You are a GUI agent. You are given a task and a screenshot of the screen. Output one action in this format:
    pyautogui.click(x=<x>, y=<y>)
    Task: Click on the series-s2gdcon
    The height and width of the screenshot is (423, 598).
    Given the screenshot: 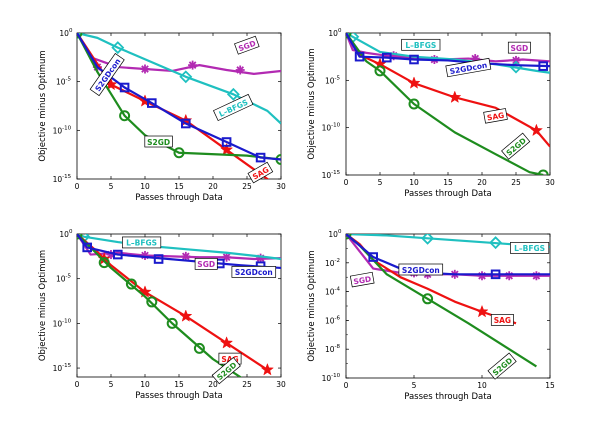 What is the action you would take?
    pyautogui.click(x=179, y=98)
    